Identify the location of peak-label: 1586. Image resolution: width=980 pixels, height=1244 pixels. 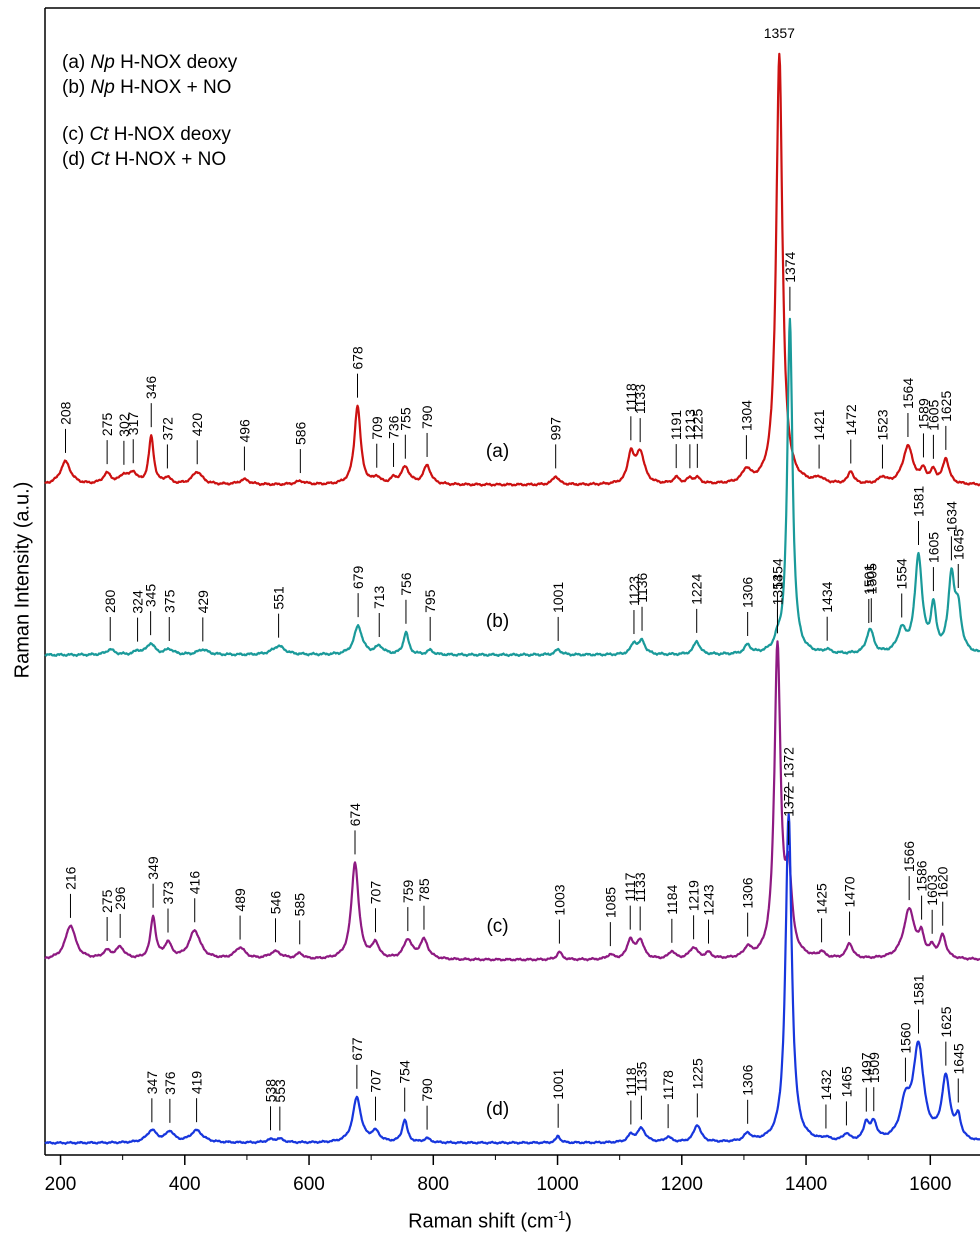
(922, 875).